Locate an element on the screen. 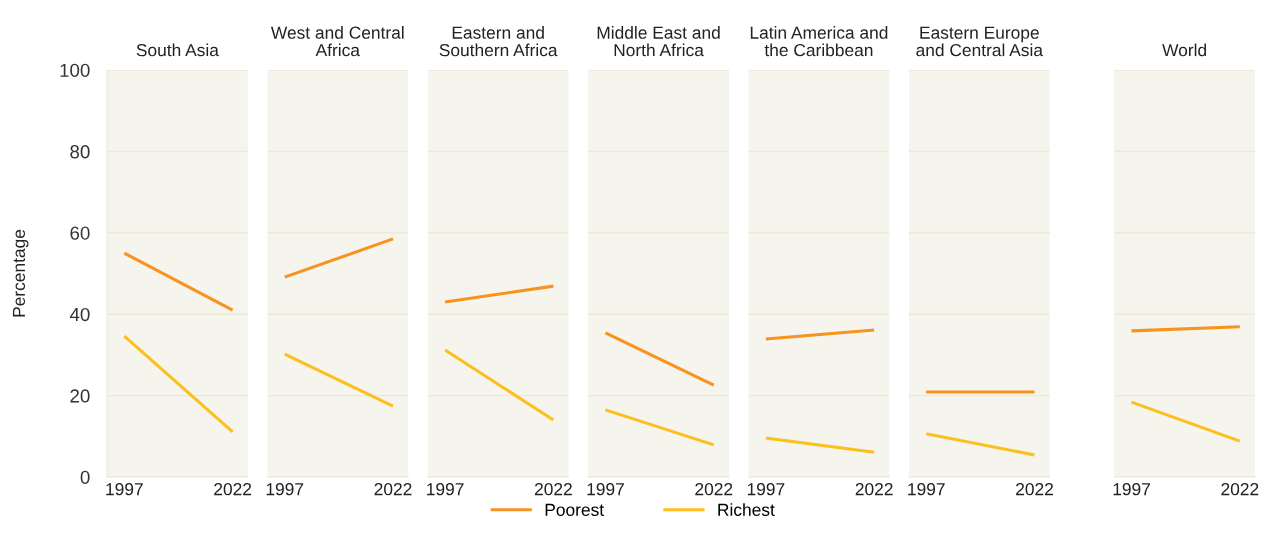 The image size is (1267, 535). chart-title: South Asia is located at coordinates (177, 50).